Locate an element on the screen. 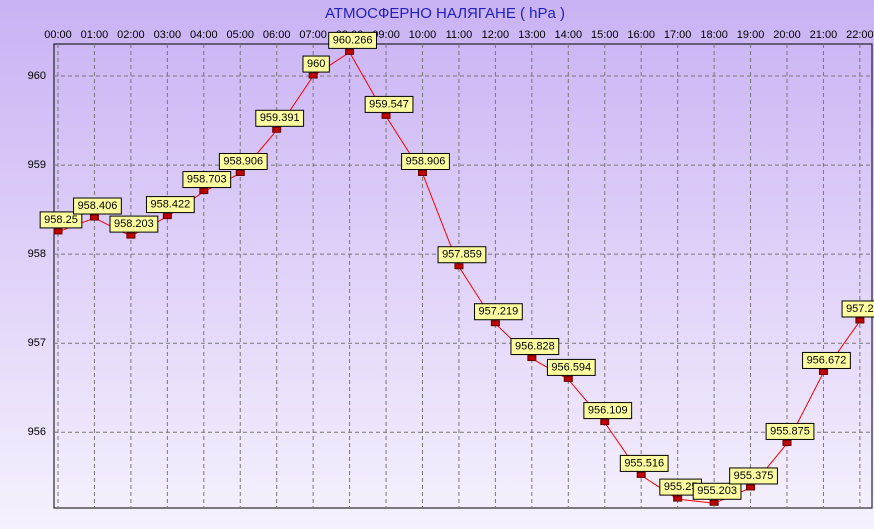 This screenshot has height=529, width=874. data-label: 957.219 is located at coordinates (499, 312).